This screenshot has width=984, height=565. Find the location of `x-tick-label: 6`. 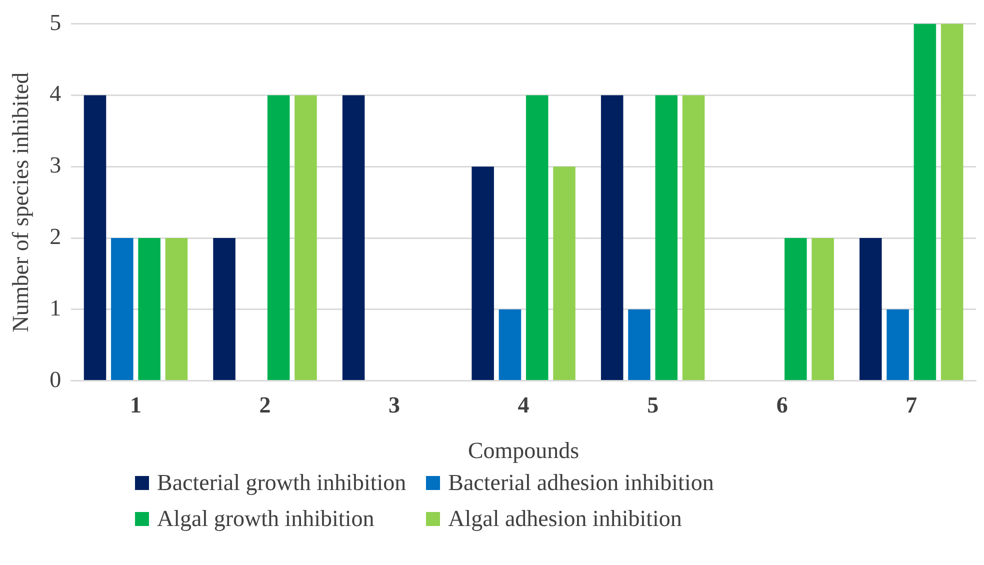

x-tick-label: 6 is located at coordinates (782, 405).